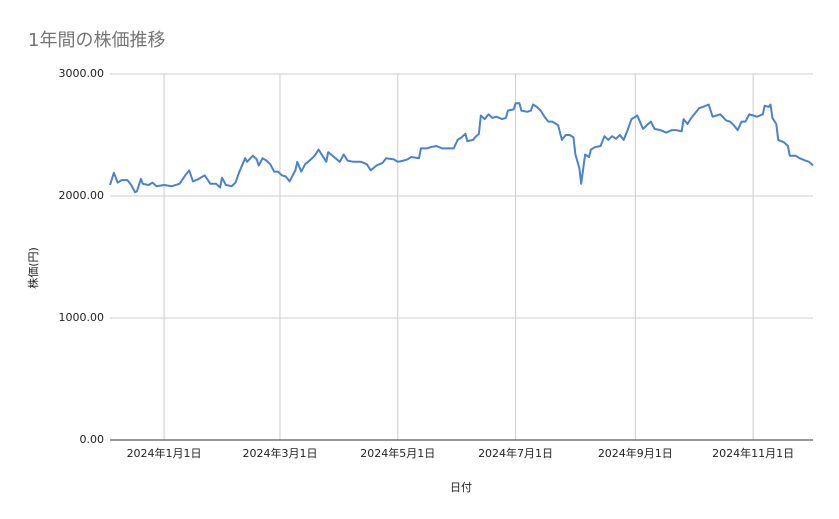 The height and width of the screenshot is (519, 839). What do you see at coordinates (397, 453) in the screenshot?
I see `x-tick-label: 2024年5月1日` at bounding box center [397, 453].